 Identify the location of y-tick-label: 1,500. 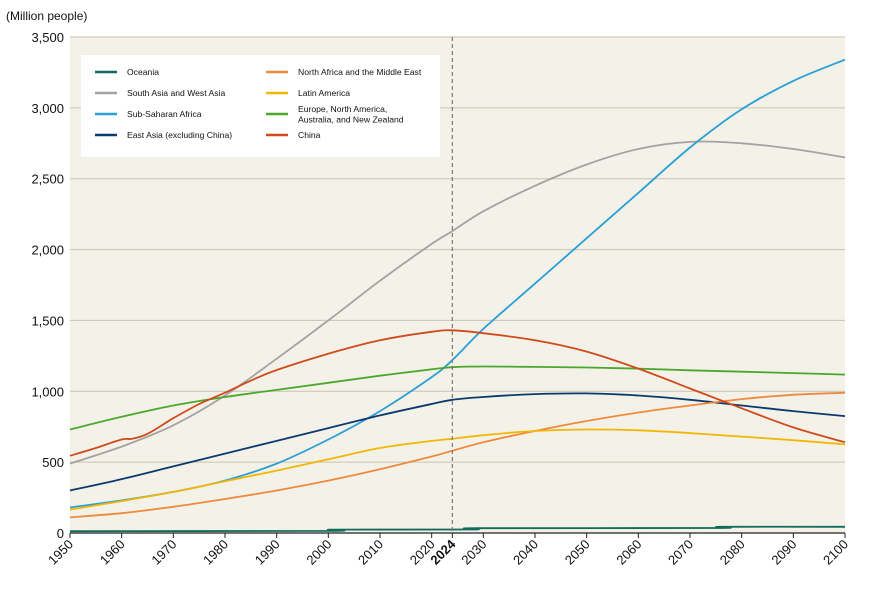
(47, 320).